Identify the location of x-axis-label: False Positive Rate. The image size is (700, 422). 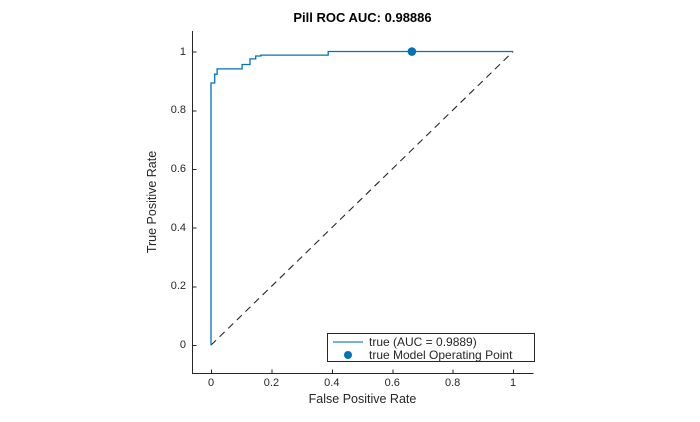
(362, 399).